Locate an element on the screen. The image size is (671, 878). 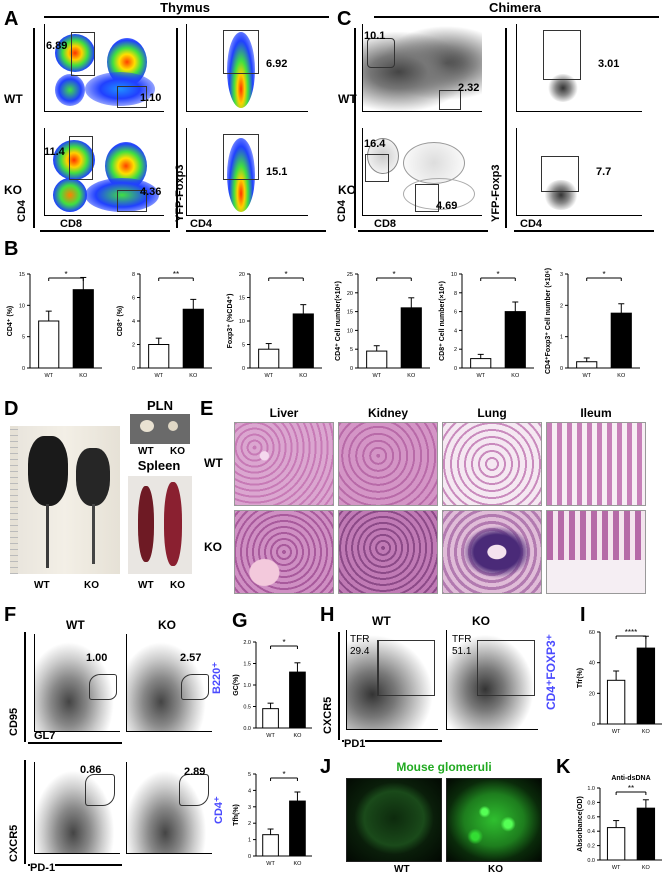
a-axis-cd8-label: CD8 is located at coordinates (71, 224).